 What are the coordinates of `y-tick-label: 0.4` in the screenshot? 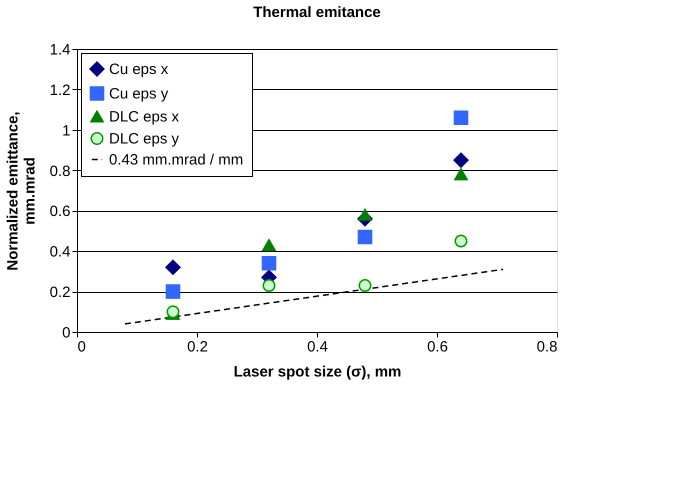 It's located at (60, 252).